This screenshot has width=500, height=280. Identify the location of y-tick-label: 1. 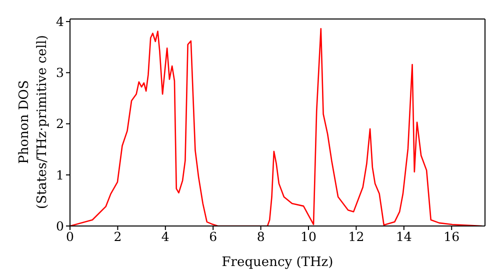
(60, 174).